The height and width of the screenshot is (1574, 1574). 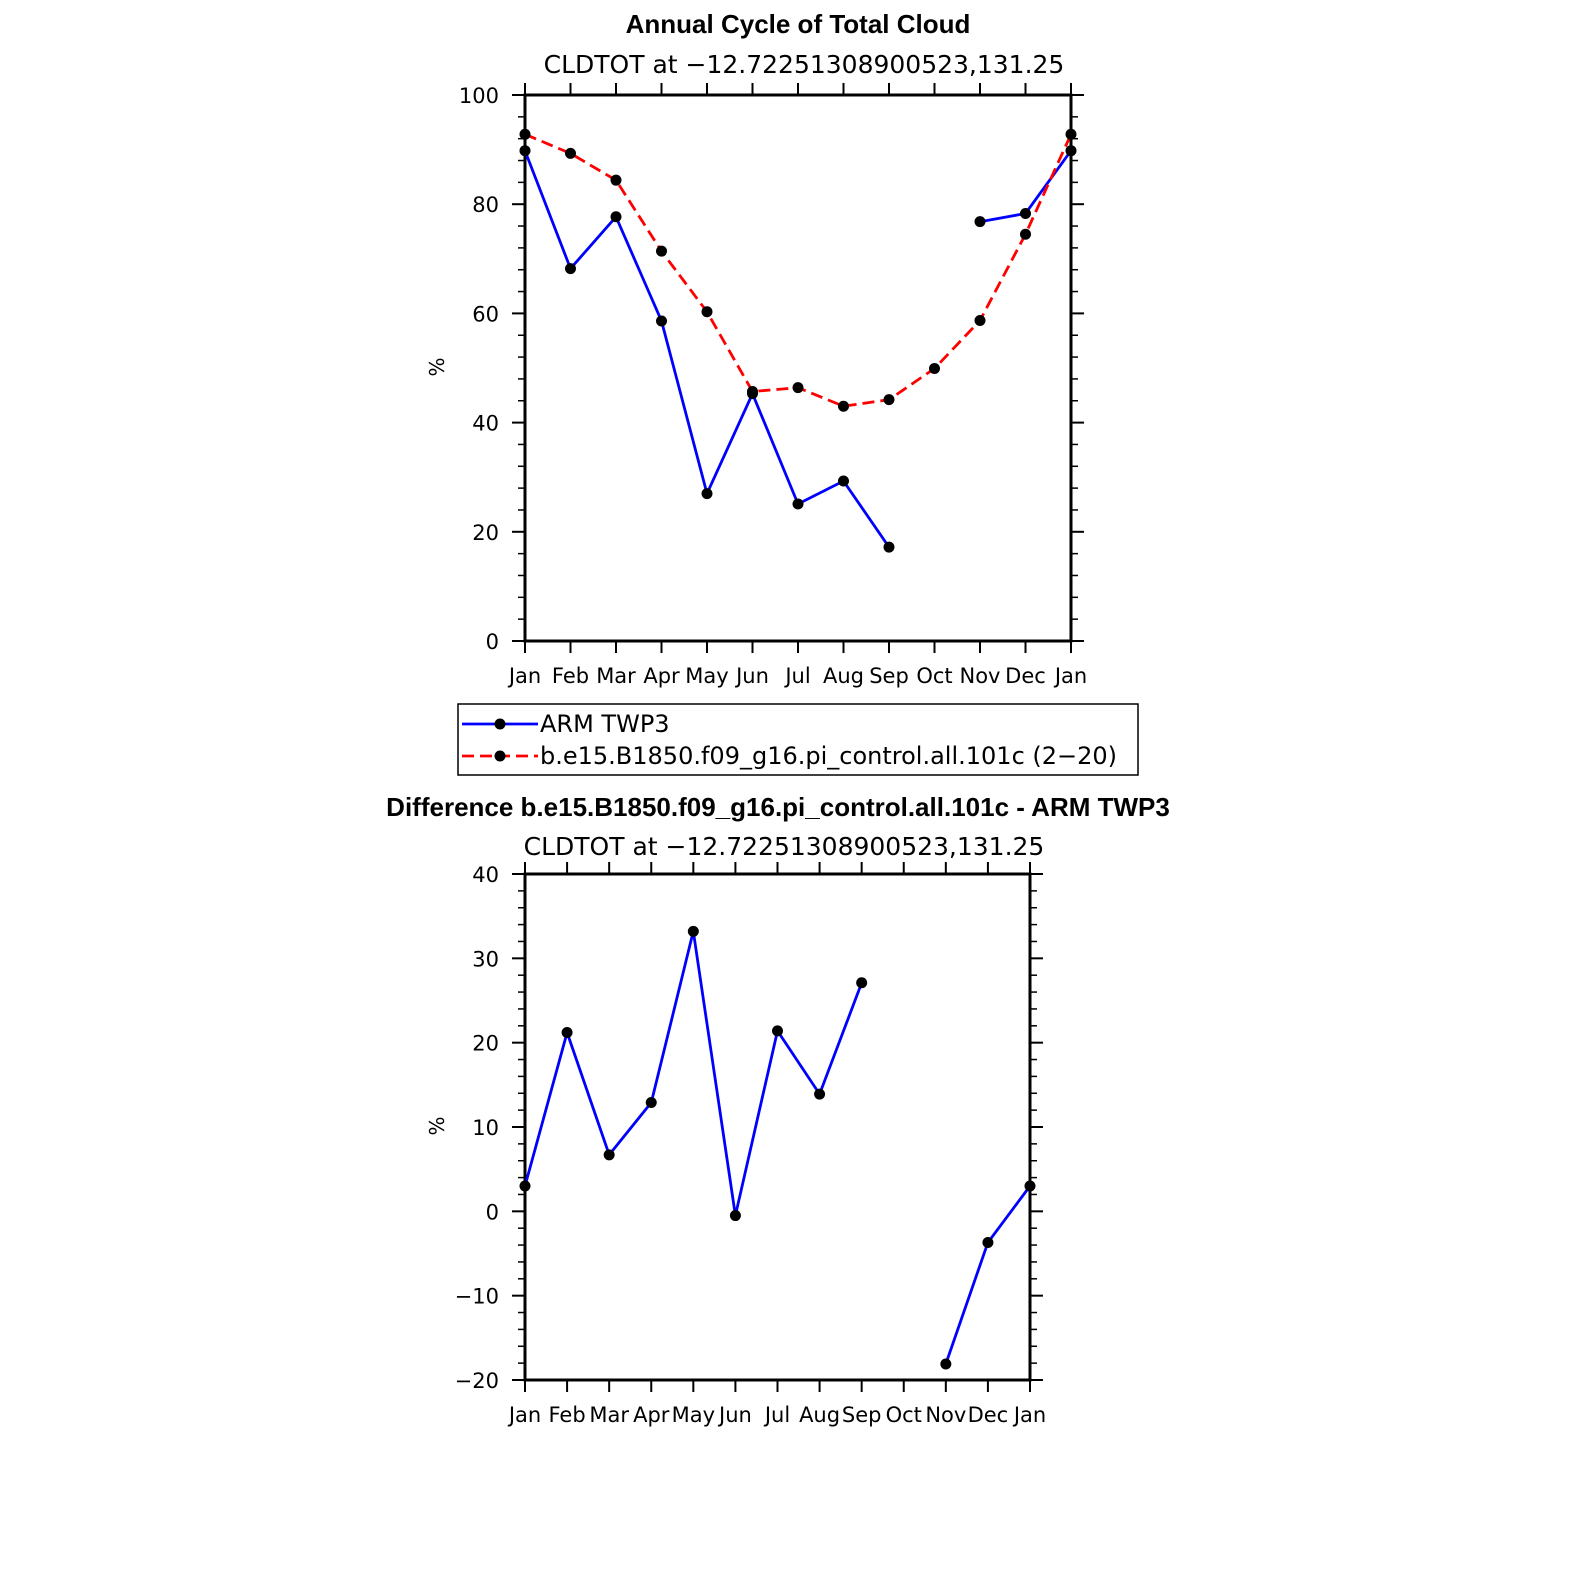 I want to click on legend-label-arm: ARM TWP3, so click(x=605, y=724).